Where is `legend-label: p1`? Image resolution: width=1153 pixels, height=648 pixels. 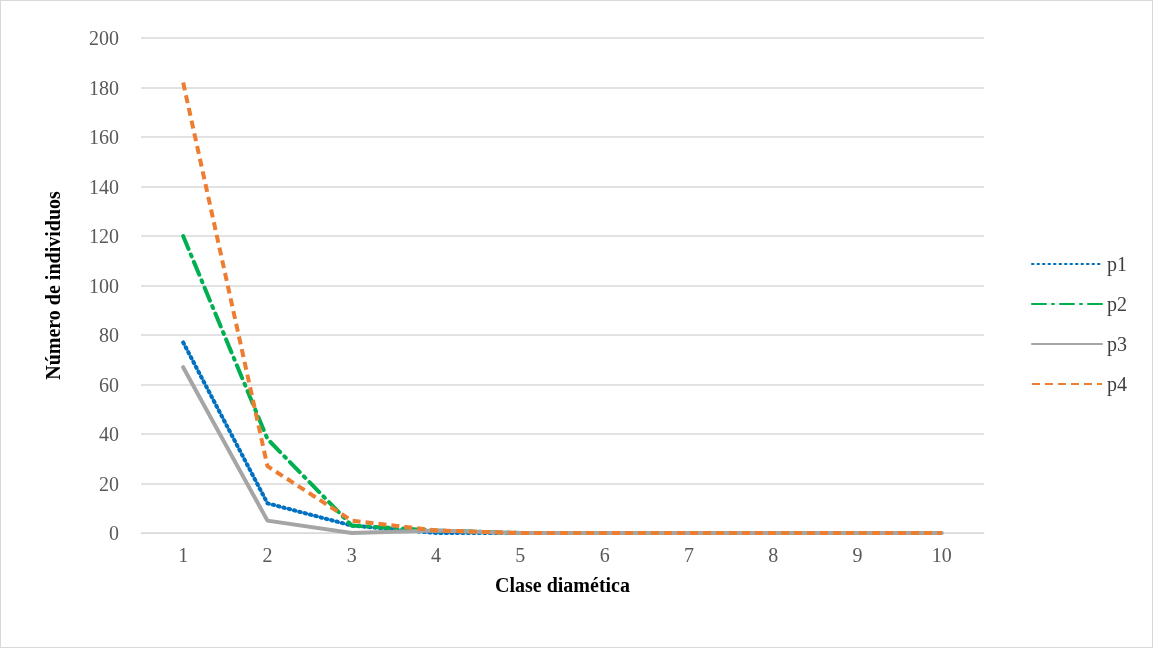
legend-label: p1 is located at coordinates (1117, 264).